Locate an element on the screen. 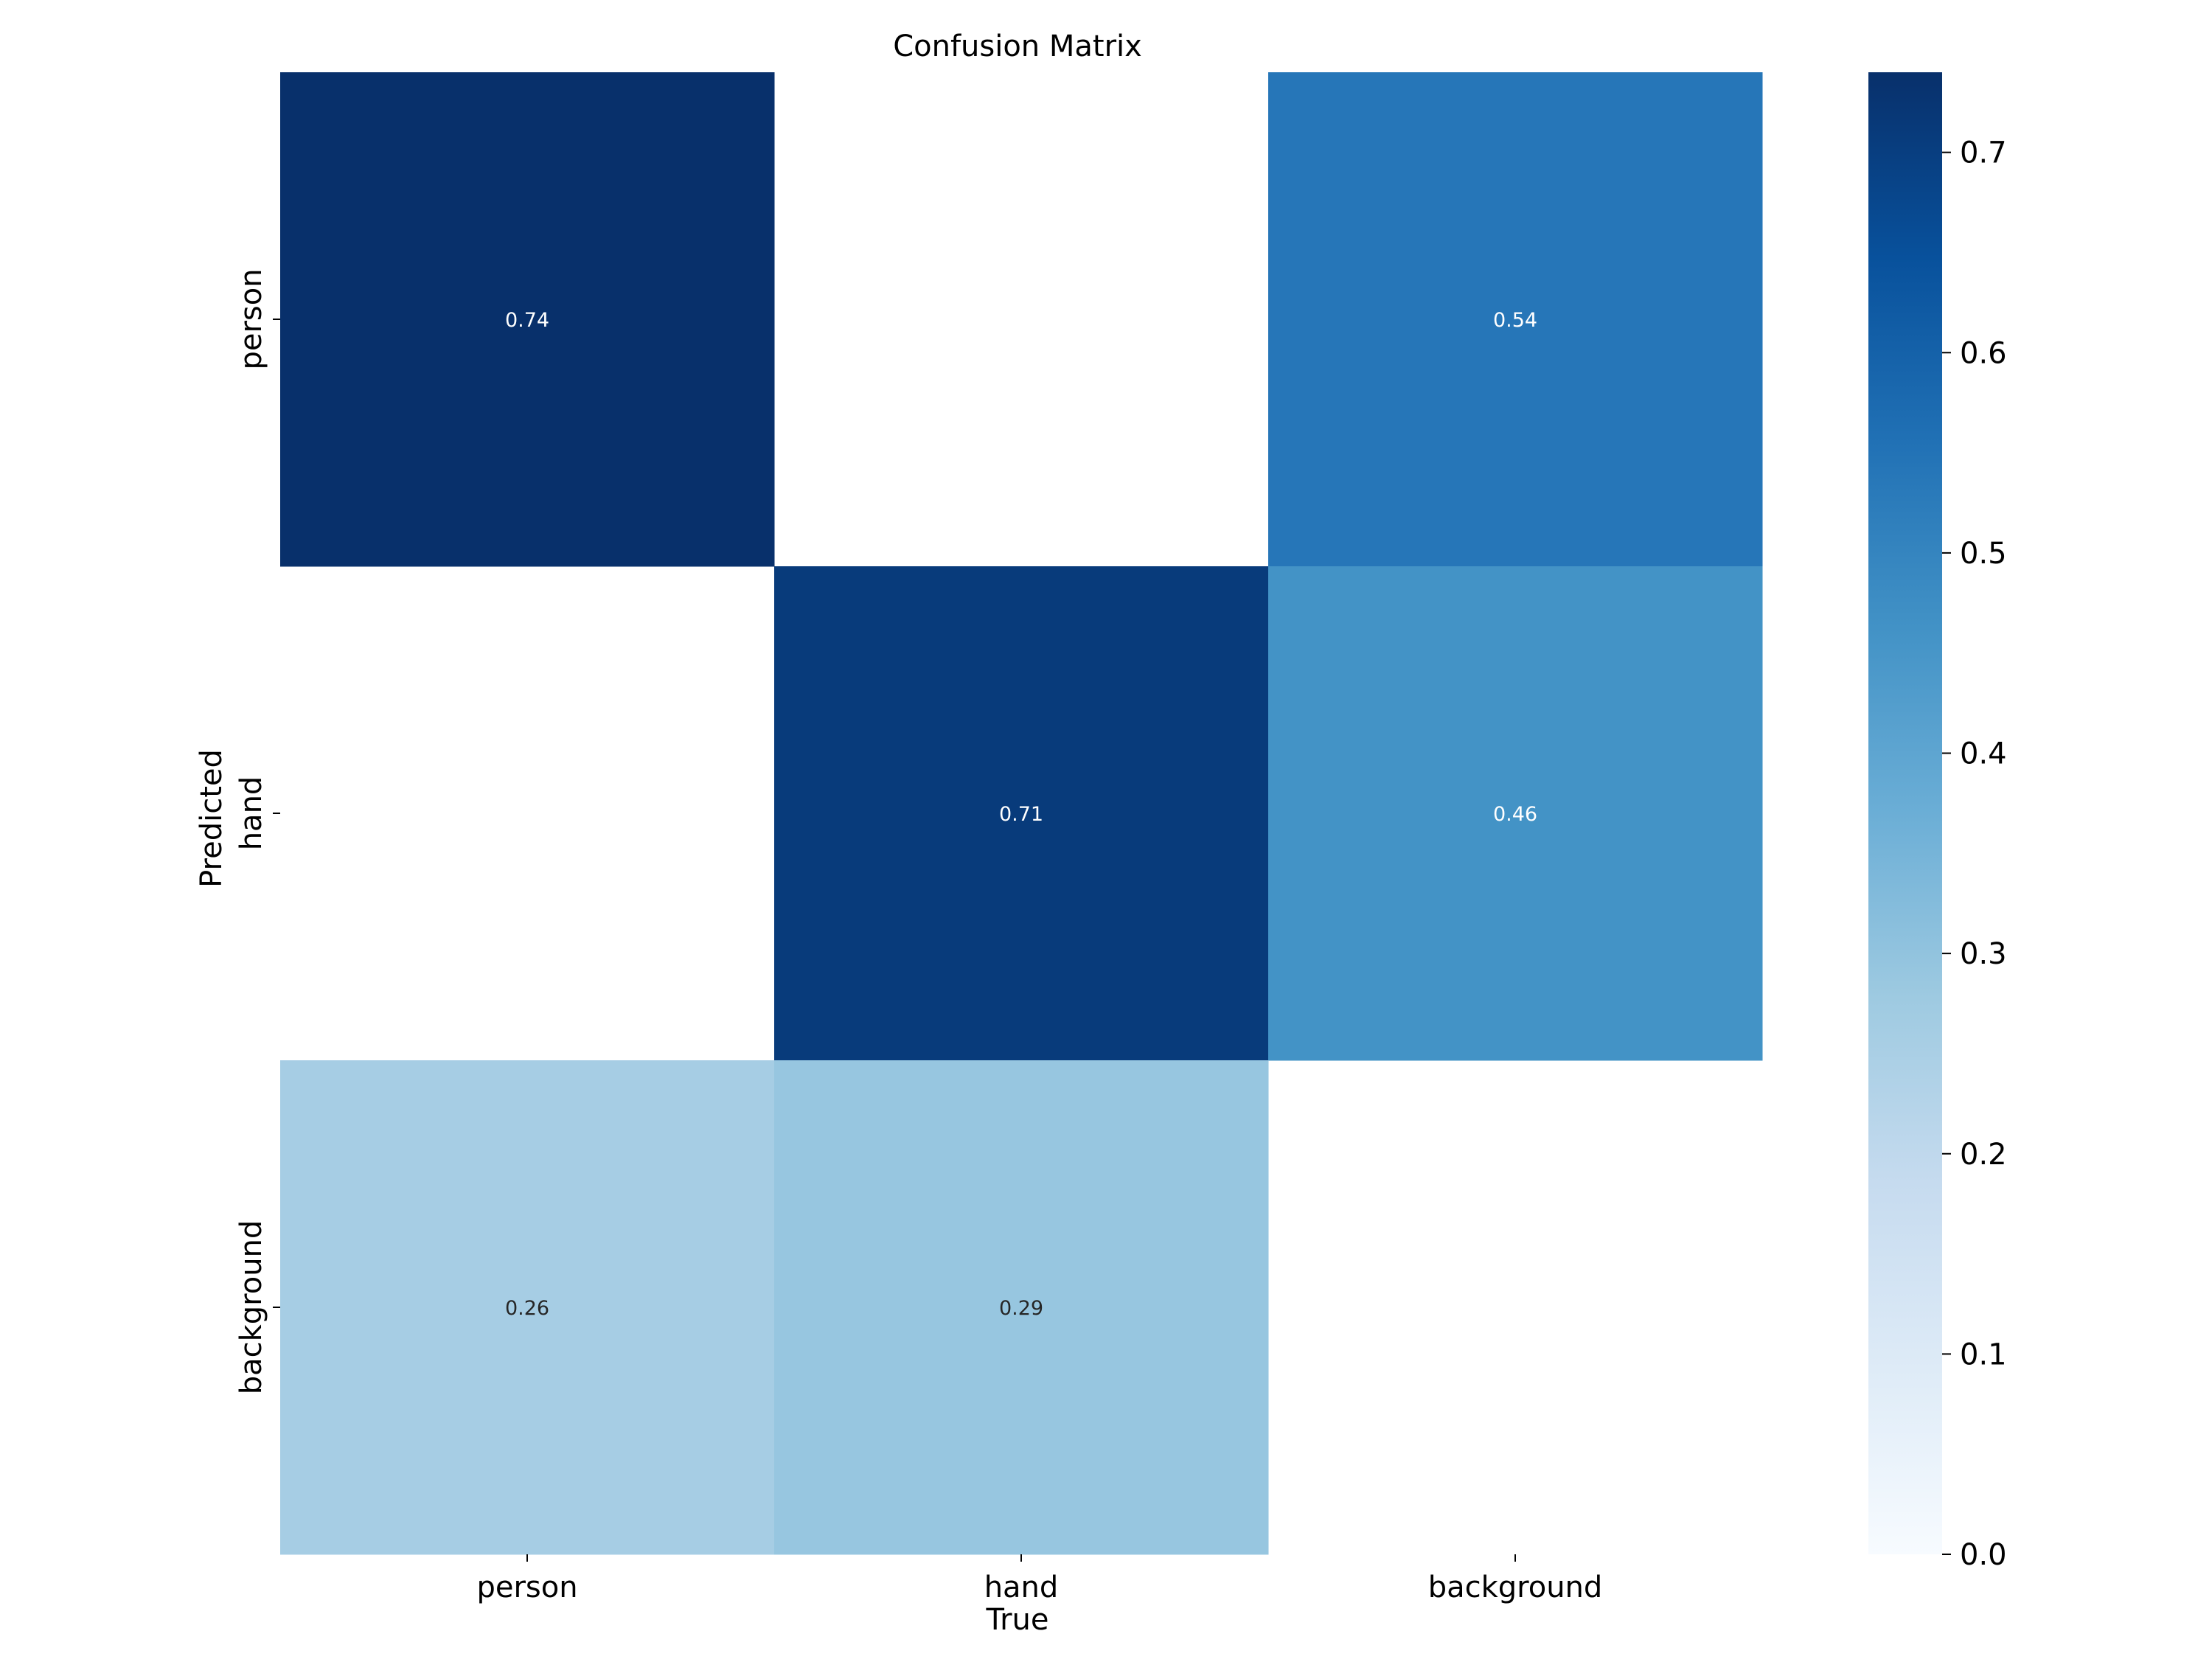  colorbar-tick-label: 0.2 is located at coordinates (1983, 1155).